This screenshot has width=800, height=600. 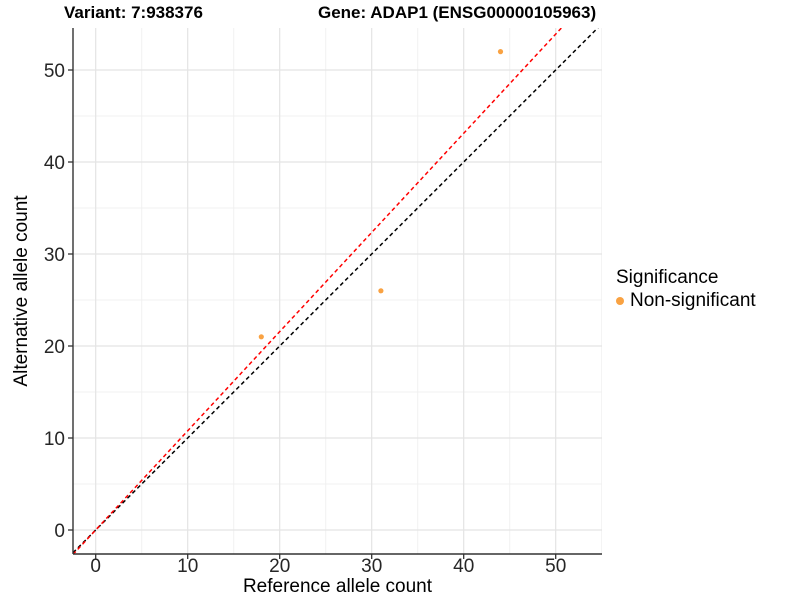 I want to click on y-tick-label: 50, so click(x=54, y=71).